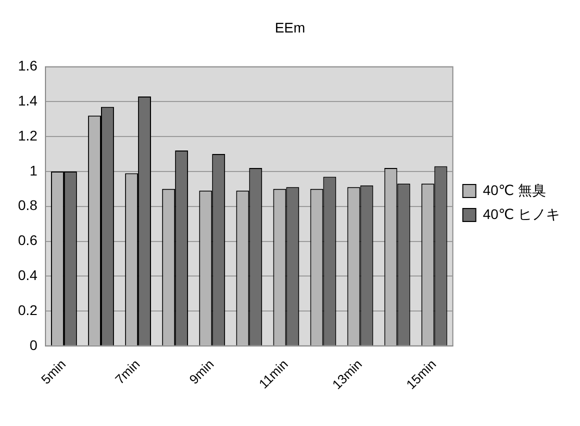 The width and height of the screenshot is (580, 426). I want to click on y-tick-label: 1, so click(34, 170).